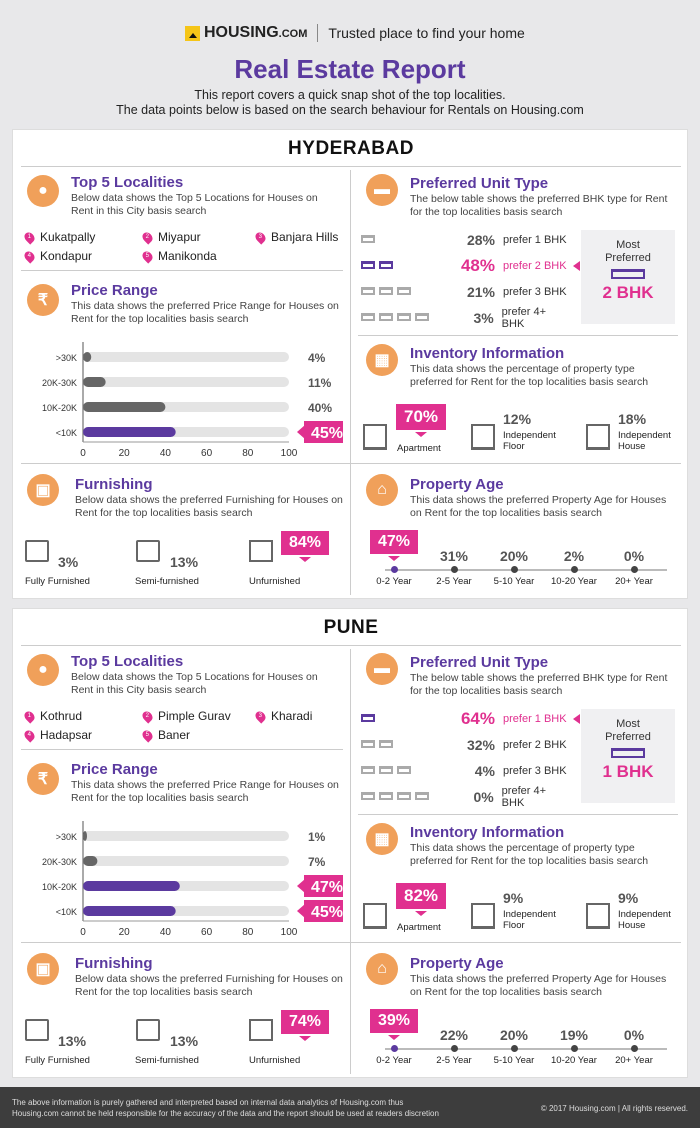  I want to click on age-dot, so click(574, 569).